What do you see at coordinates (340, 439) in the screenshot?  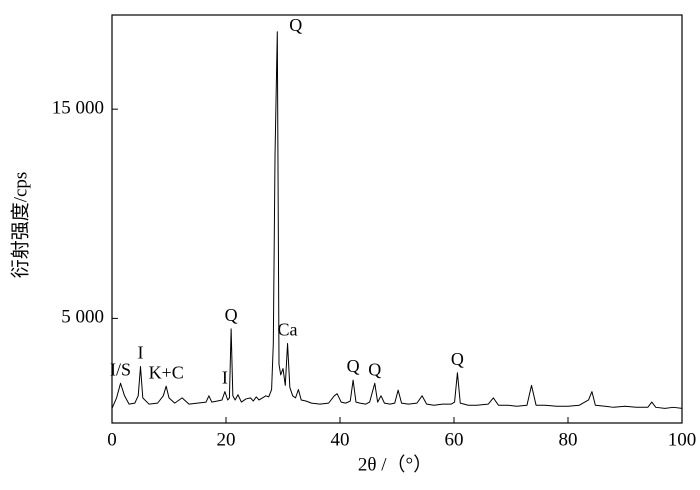 I see `x-tick-label: 40` at bounding box center [340, 439].